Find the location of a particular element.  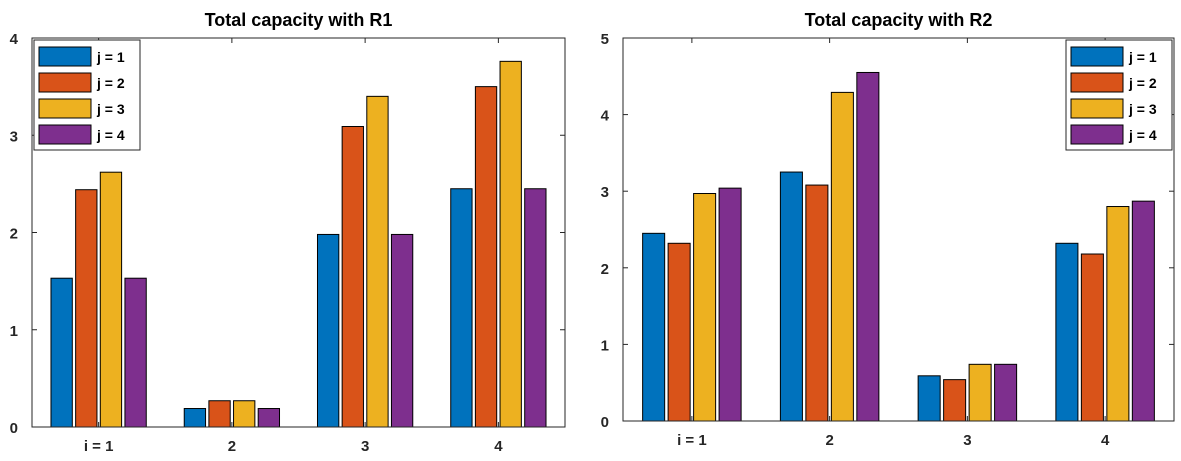

chart-title: Total capacity with R2 is located at coordinates (899, 20).